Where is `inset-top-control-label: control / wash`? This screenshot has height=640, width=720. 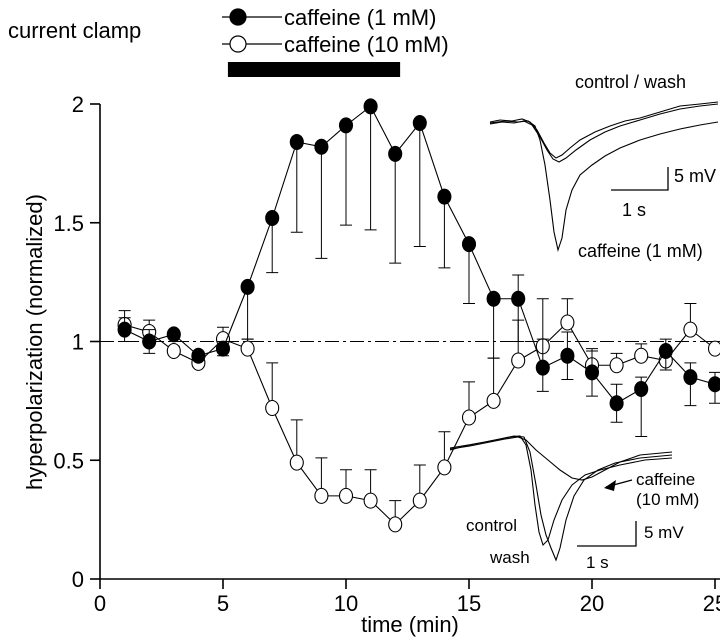 inset-top-control-label: control / wash is located at coordinates (630, 82).